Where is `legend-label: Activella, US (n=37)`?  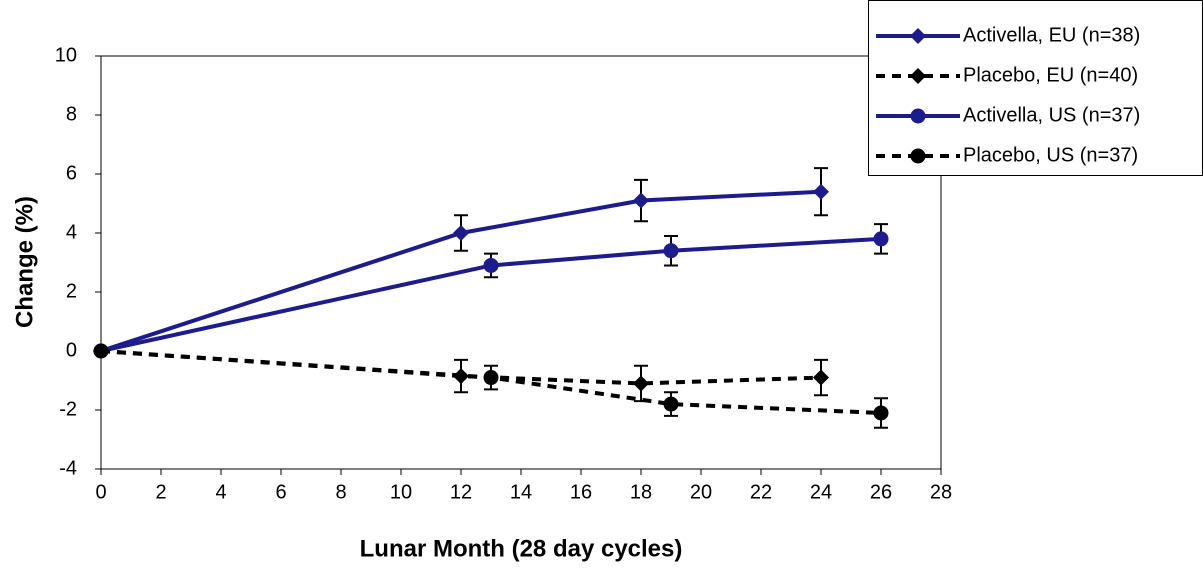
legend-label: Activella, US (n=37) is located at coordinates (1051, 115).